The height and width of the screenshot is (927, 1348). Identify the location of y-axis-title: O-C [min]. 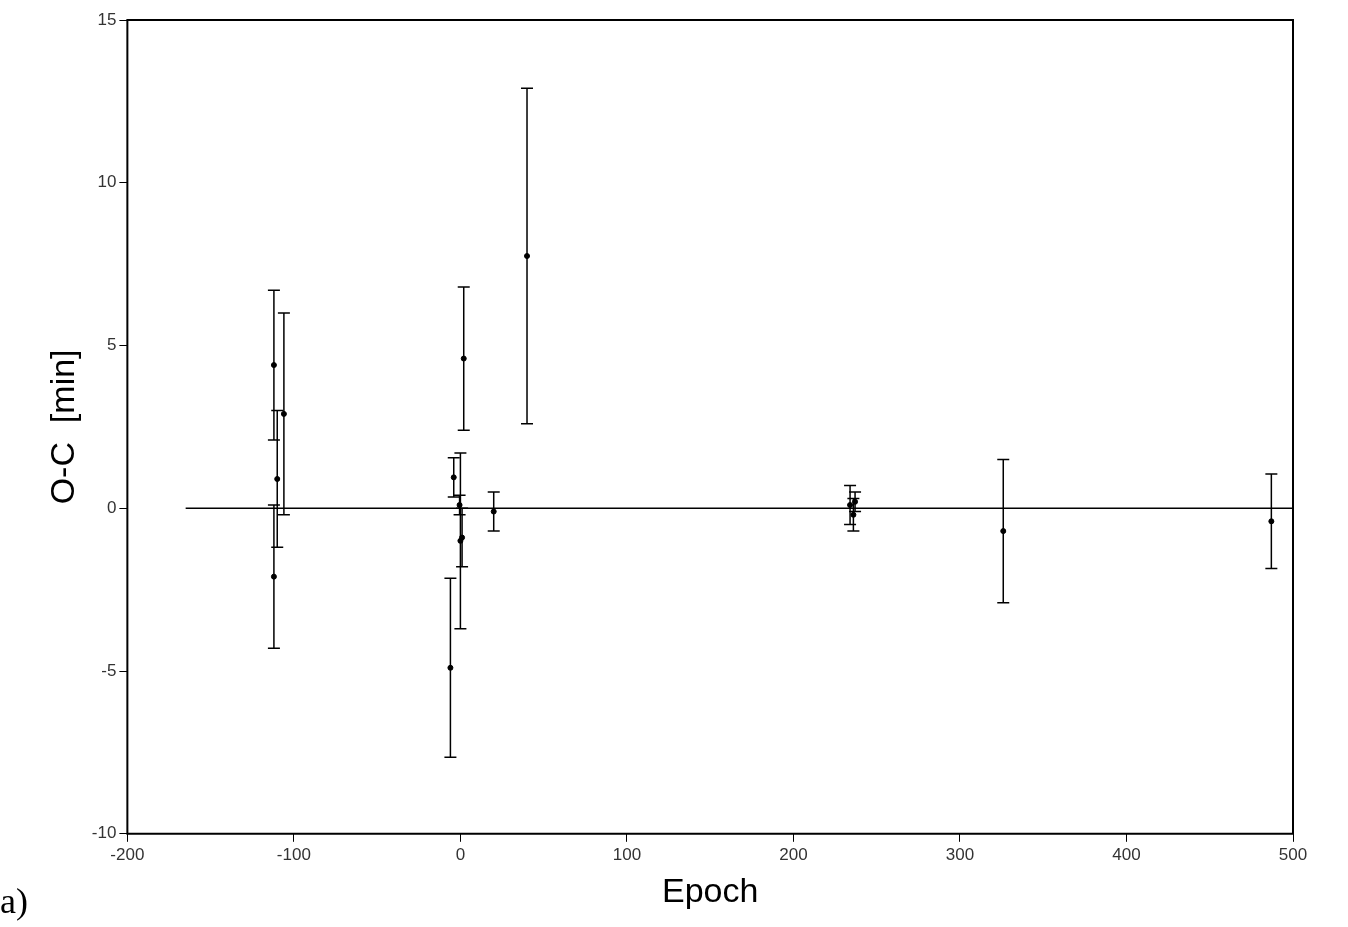
(61, 427).